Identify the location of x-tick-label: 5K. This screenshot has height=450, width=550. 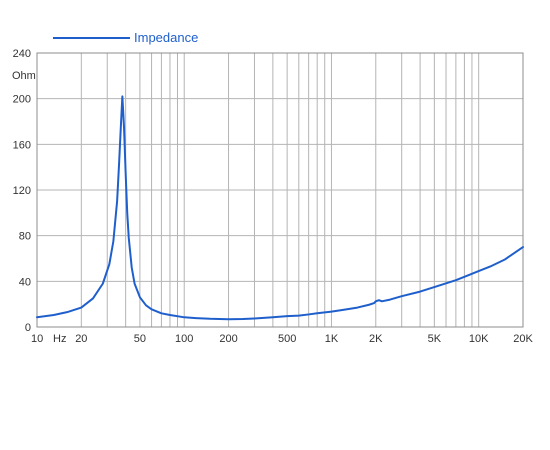
(435, 339).